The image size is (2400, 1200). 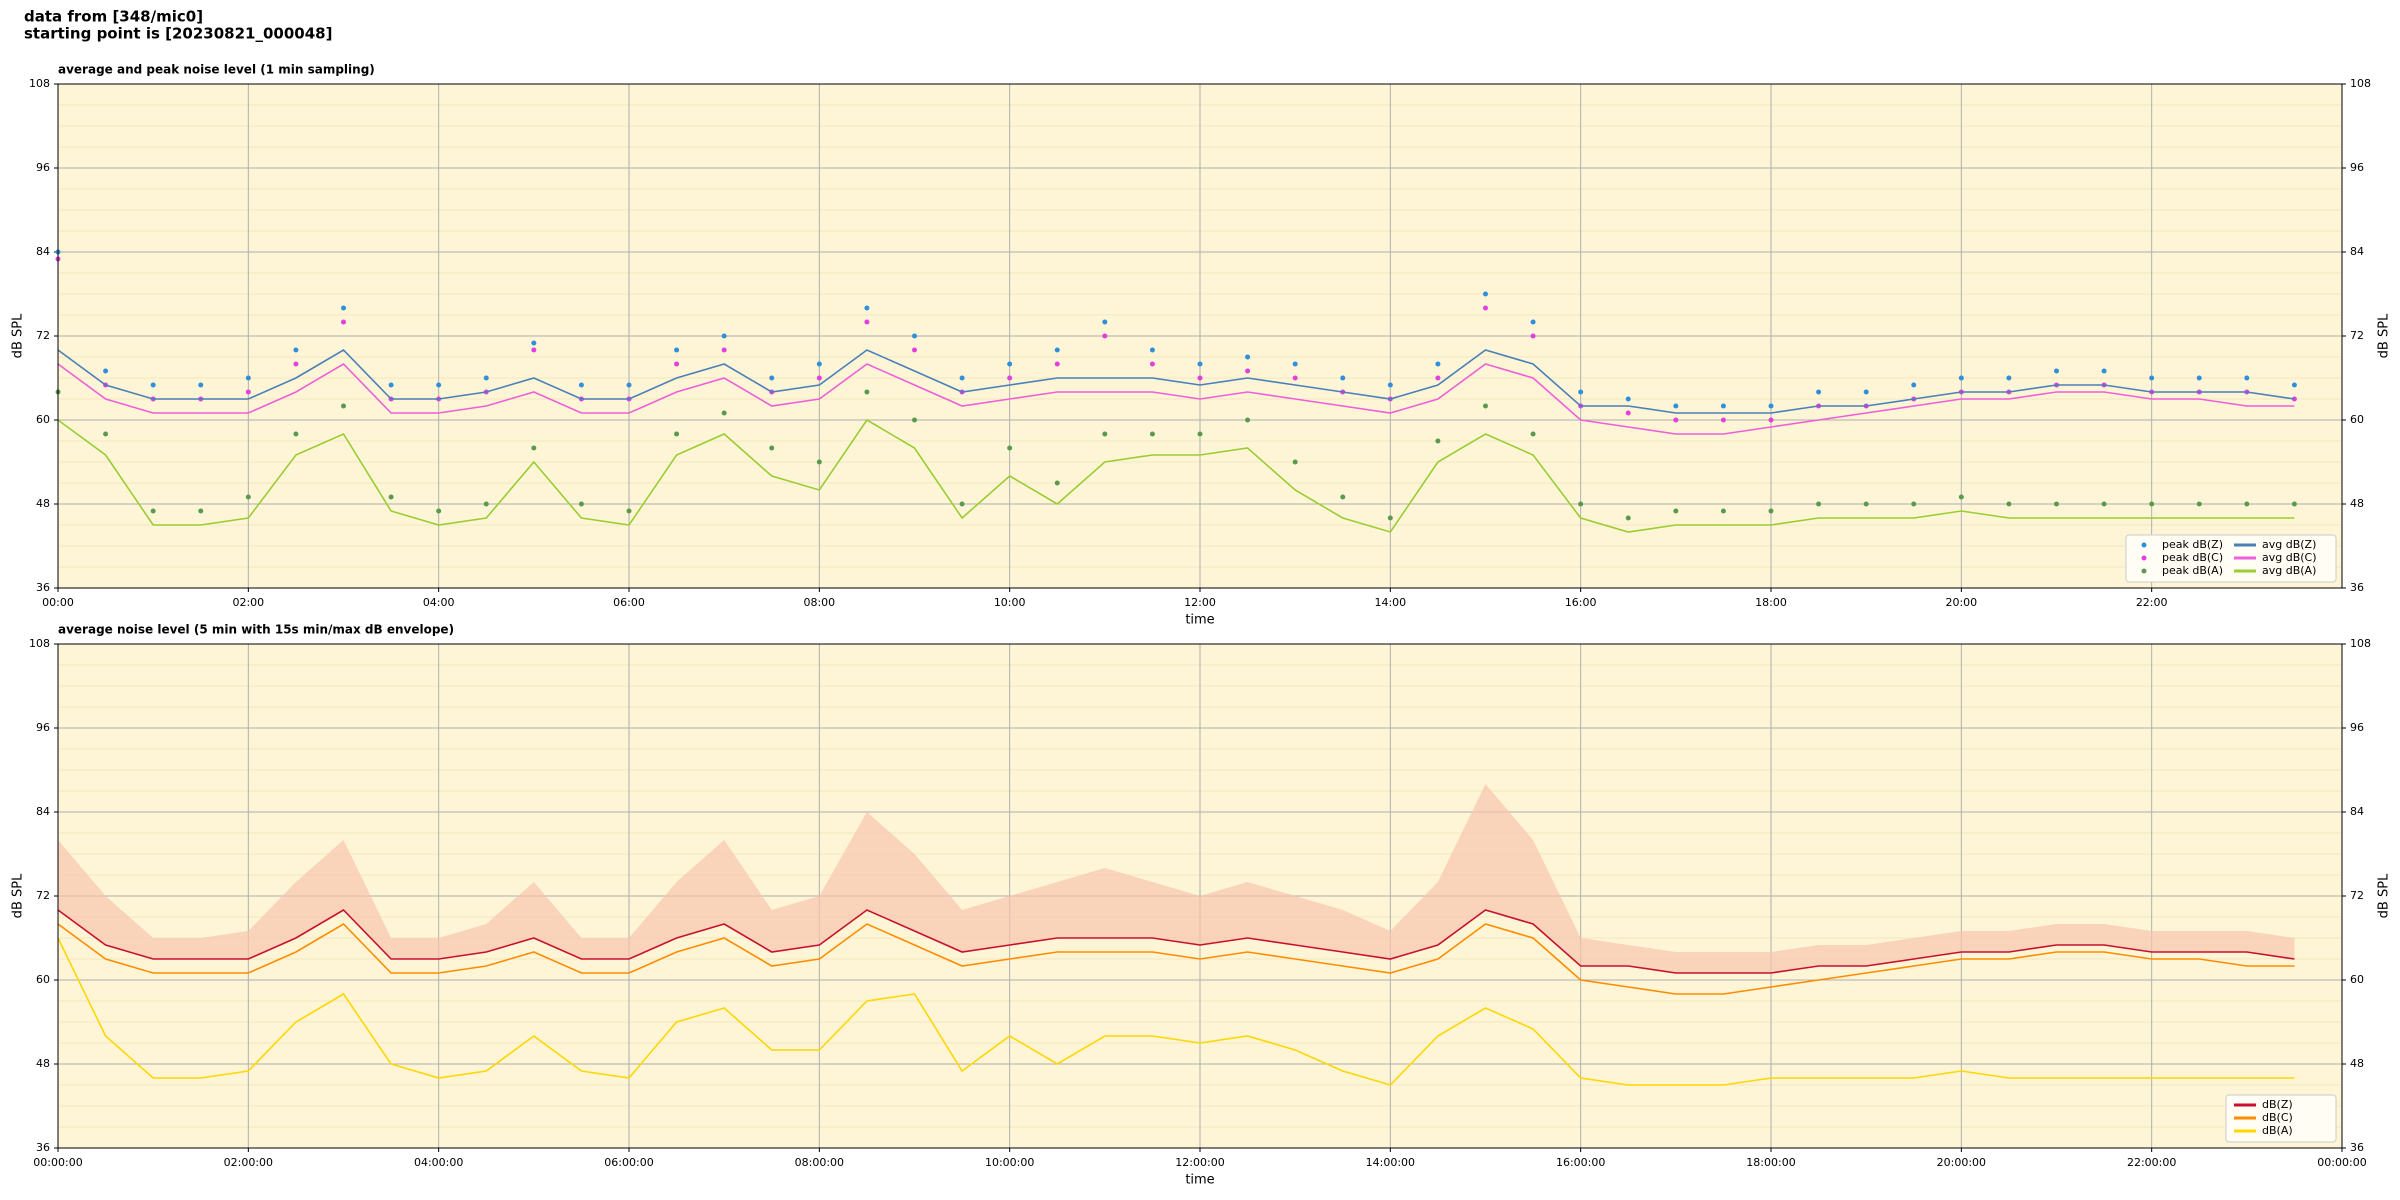 I want to click on x-tick-label: 16:00, so click(x=1581, y=602).